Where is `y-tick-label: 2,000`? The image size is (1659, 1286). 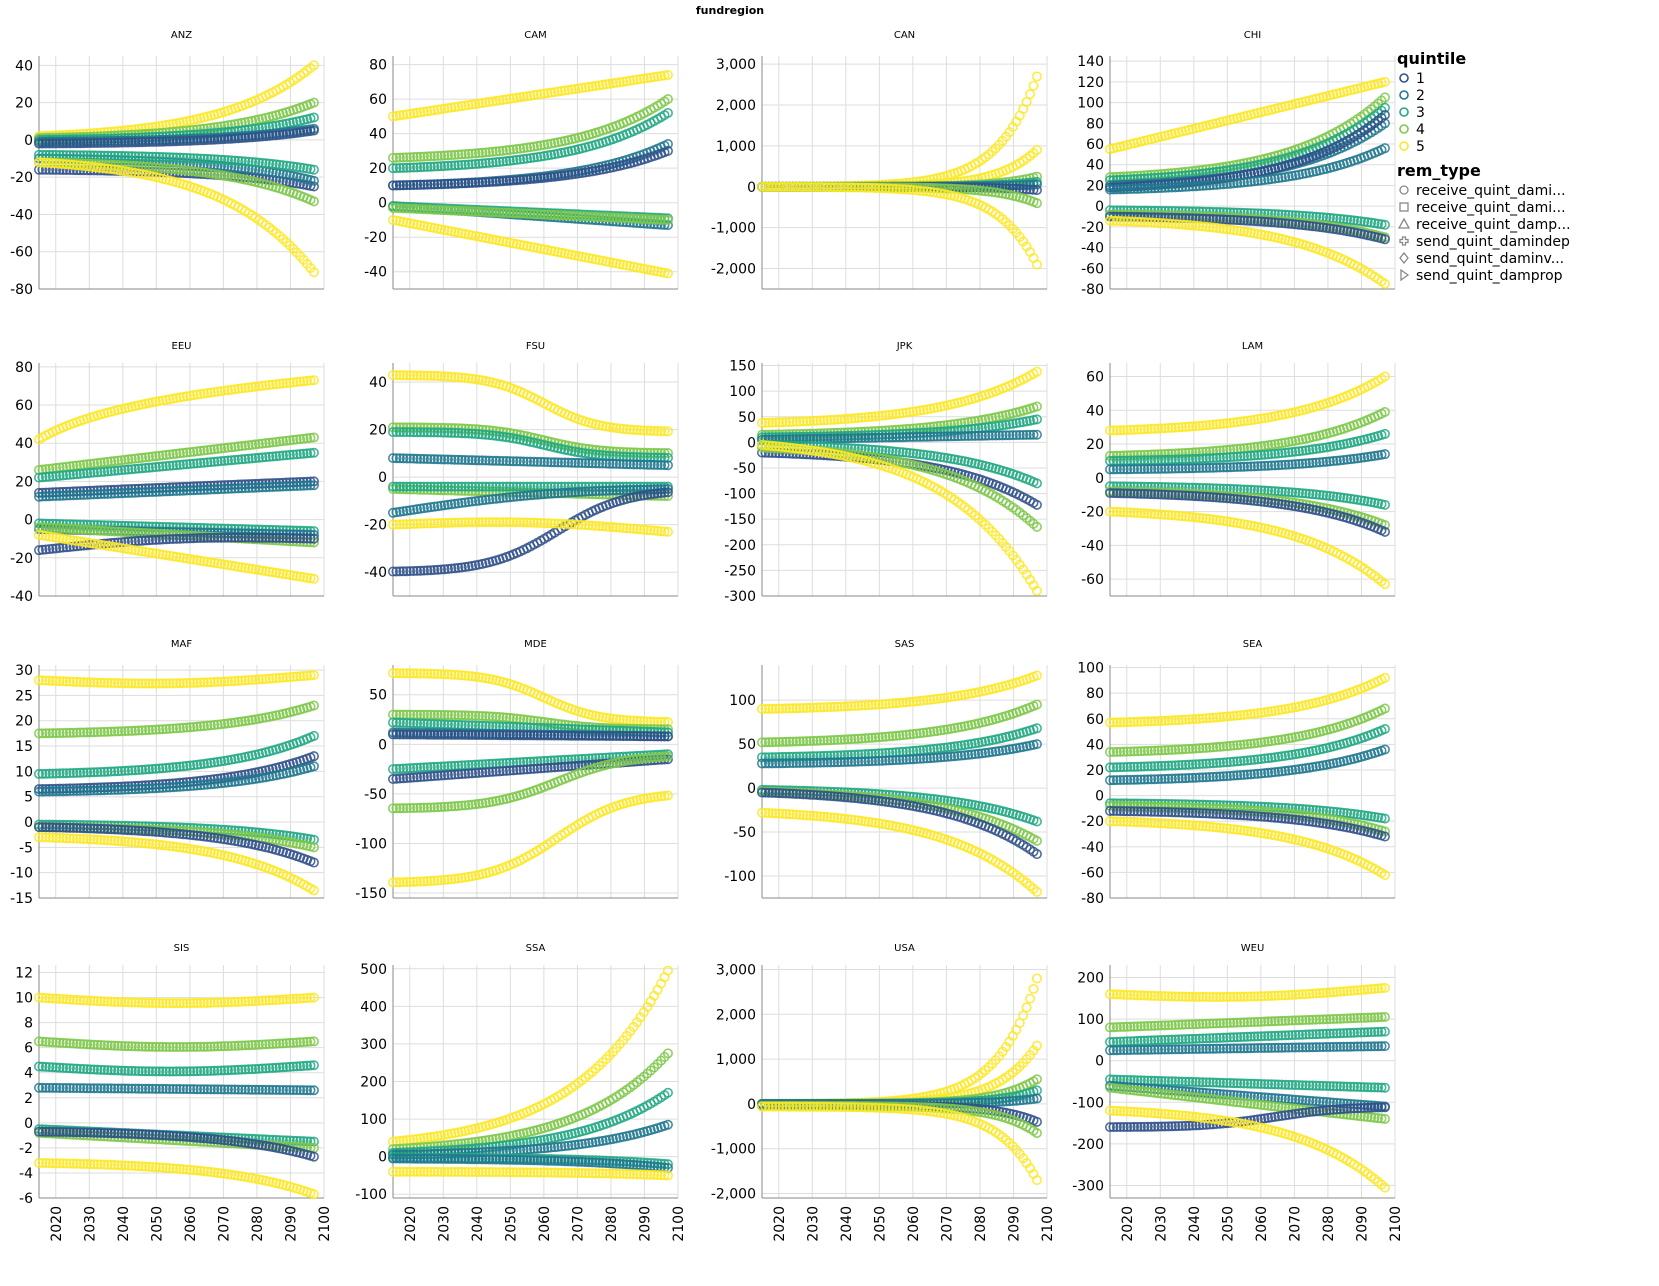
y-tick-label: 2,000 is located at coordinates (736, 106).